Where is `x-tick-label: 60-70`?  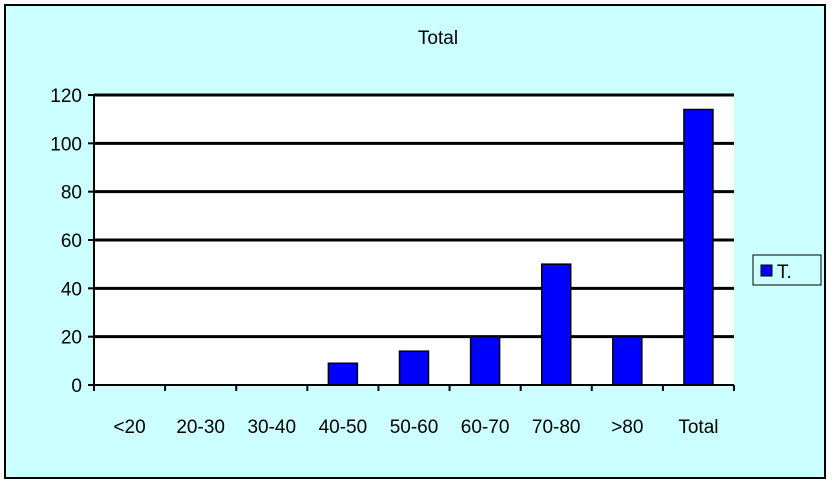
x-tick-label: 60-70 is located at coordinates (485, 427).